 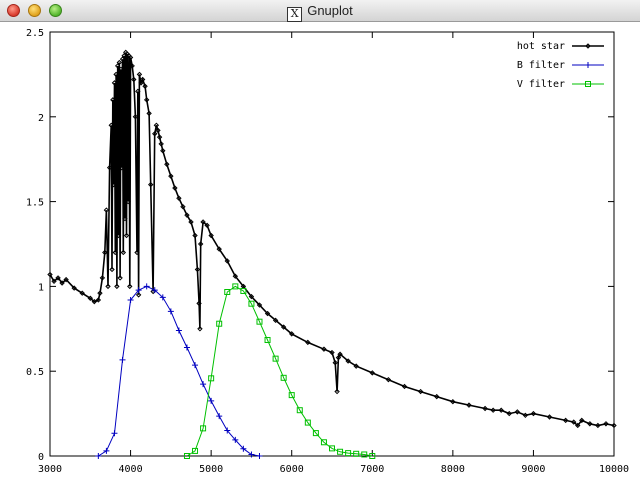 What do you see at coordinates (13, 10) in the screenshot?
I see `close-button` at bounding box center [13, 10].